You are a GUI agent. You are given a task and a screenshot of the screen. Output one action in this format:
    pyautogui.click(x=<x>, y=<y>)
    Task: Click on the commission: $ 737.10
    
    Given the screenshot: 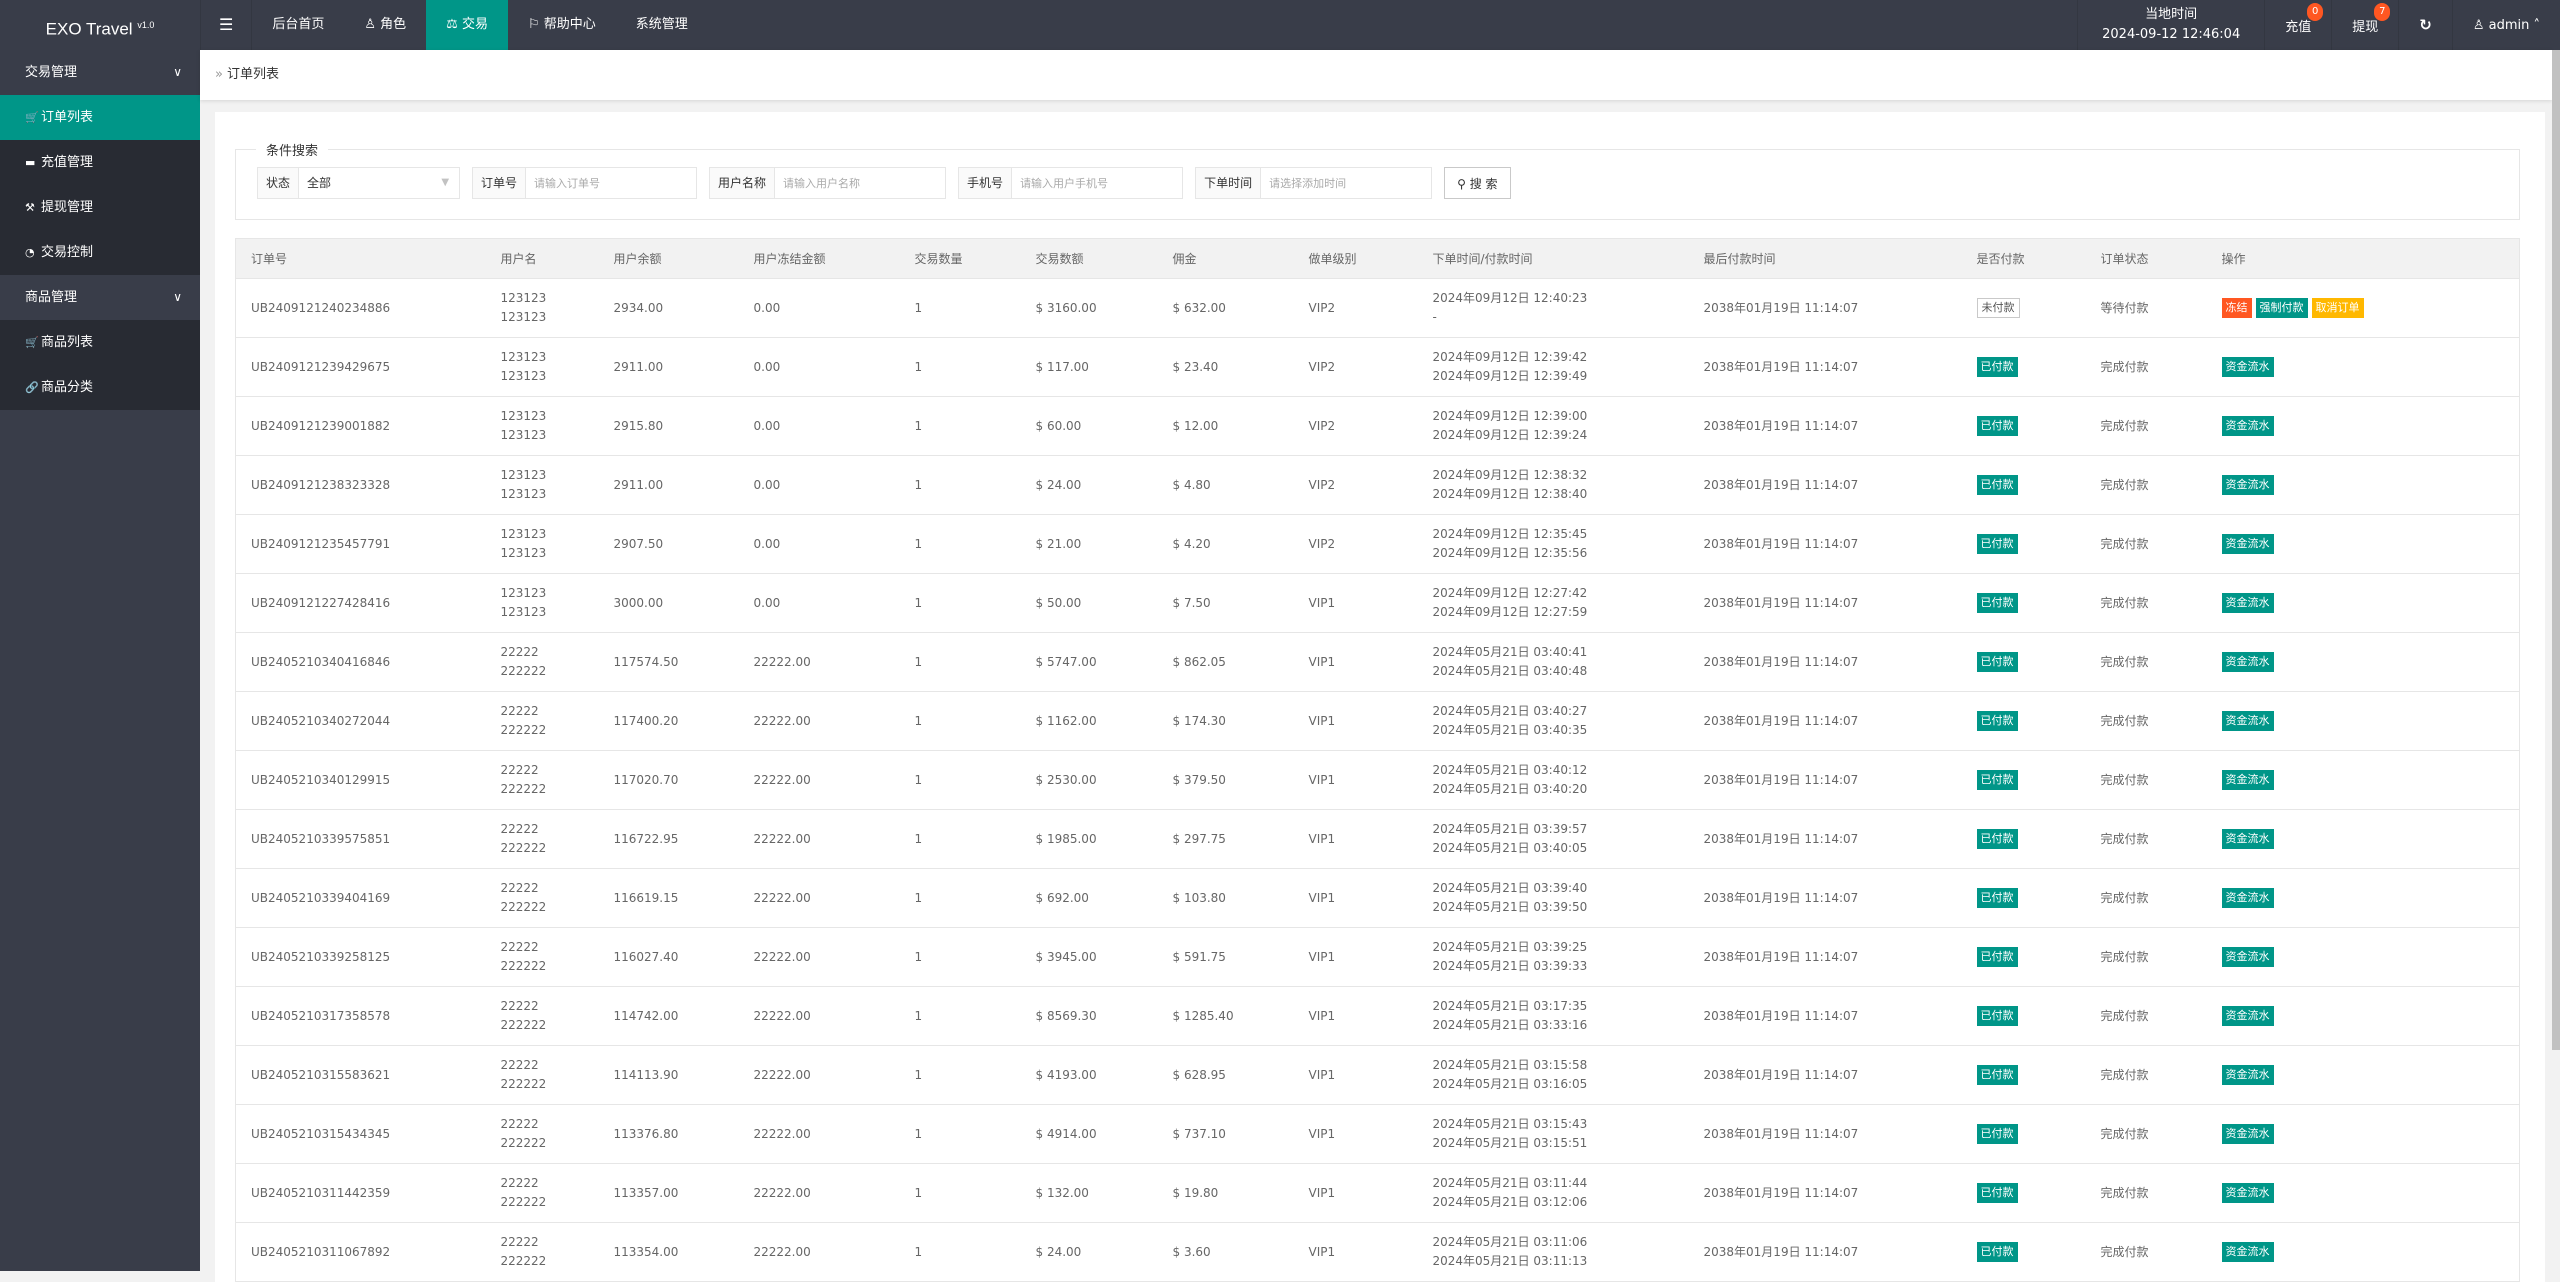 What is the action you would take?
    pyautogui.click(x=1225, y=1134)
    